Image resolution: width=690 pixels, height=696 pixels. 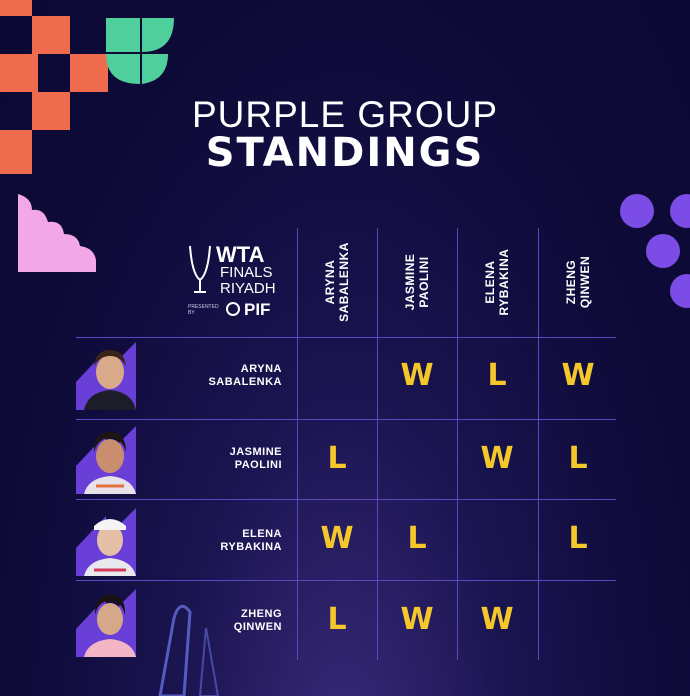 I want to click on avatar-zheng, so click(x=106, y=623).